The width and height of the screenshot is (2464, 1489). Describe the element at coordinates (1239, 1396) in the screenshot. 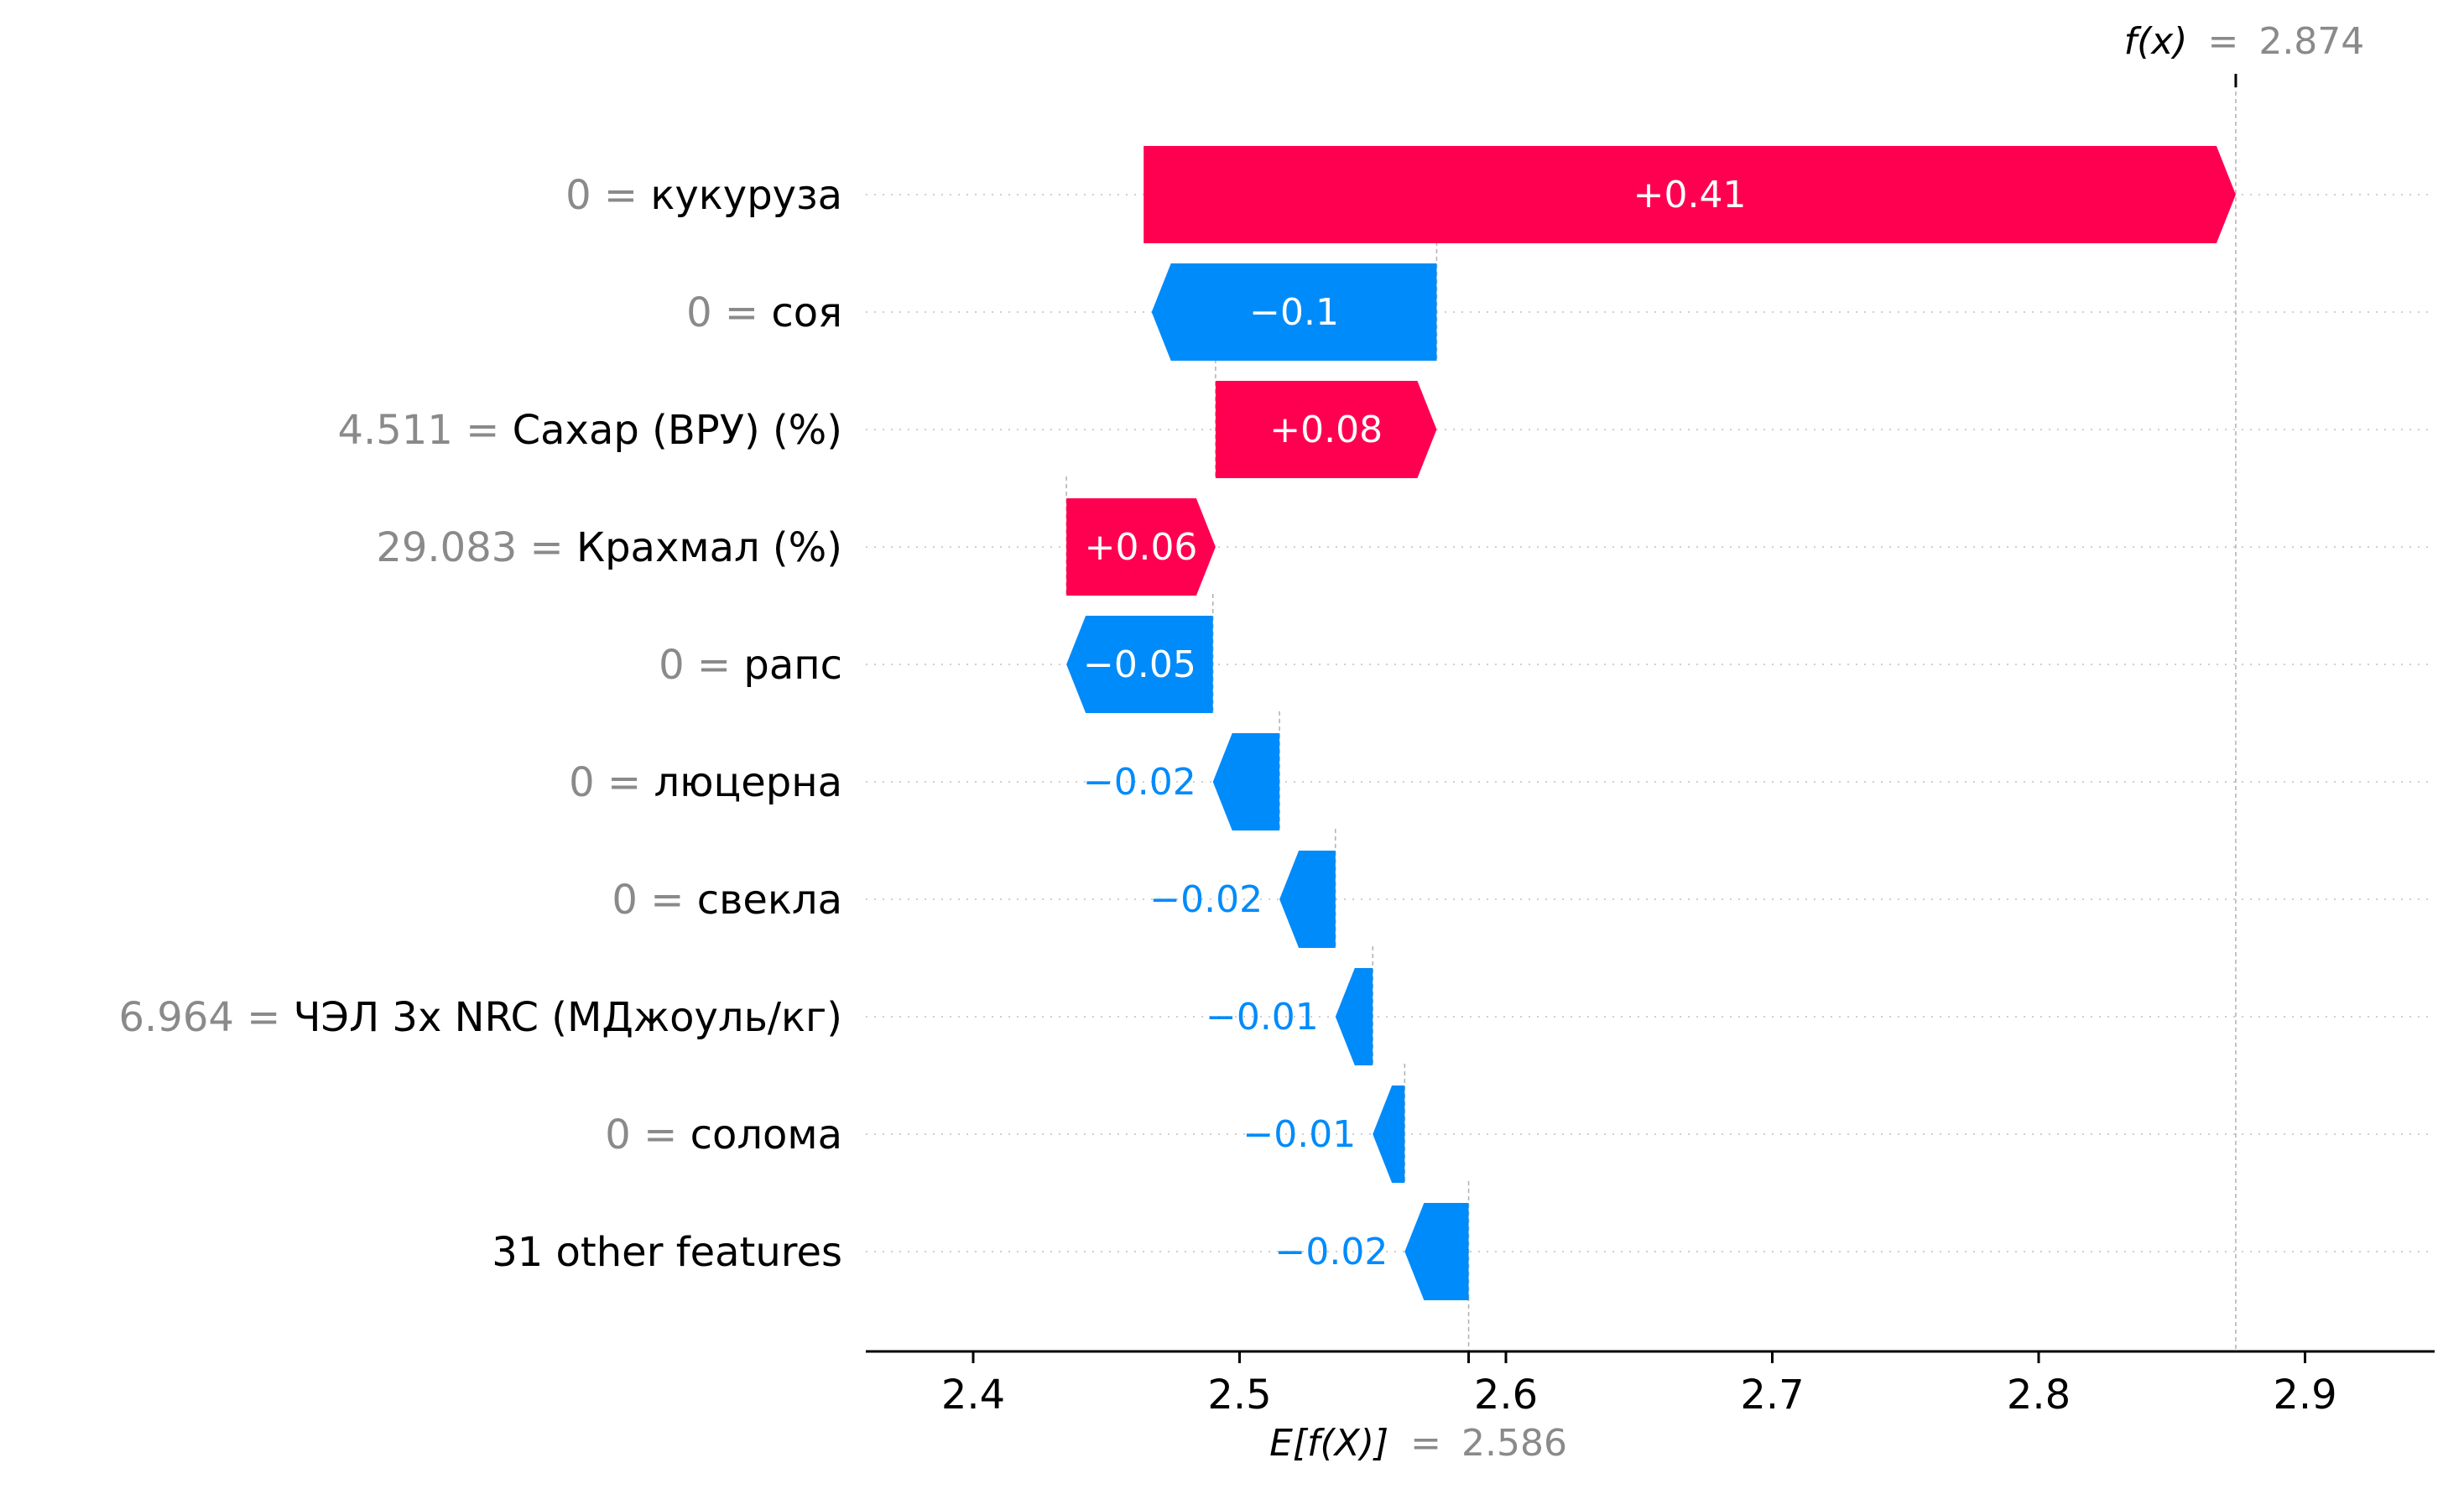

I see `x-tick-label: 2.5` at that location.